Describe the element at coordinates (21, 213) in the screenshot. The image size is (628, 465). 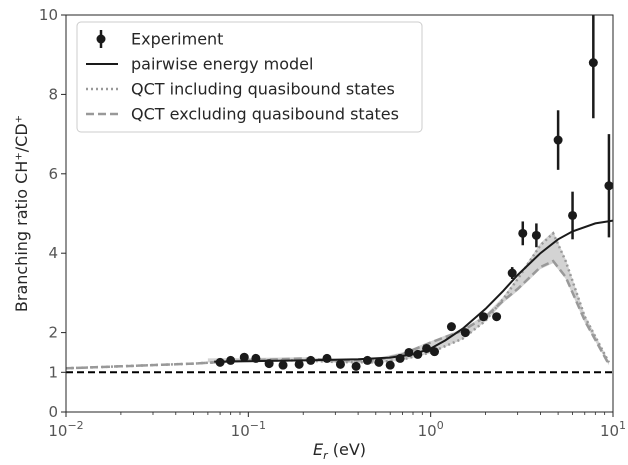
I see `y-axis-label: Branching ratio CH⁺/CD⁺` at that location.